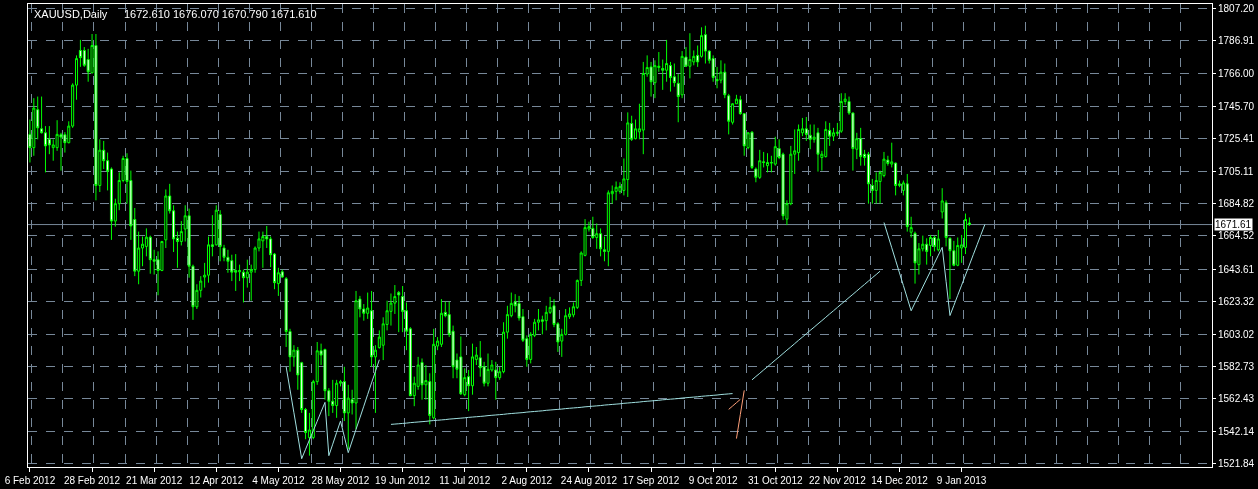 This screenshot has width=1258, height=489. Describe the element at coordinates (1236, 236) in the screenshot. I see `y-tick-label: 1664.52` at that location.